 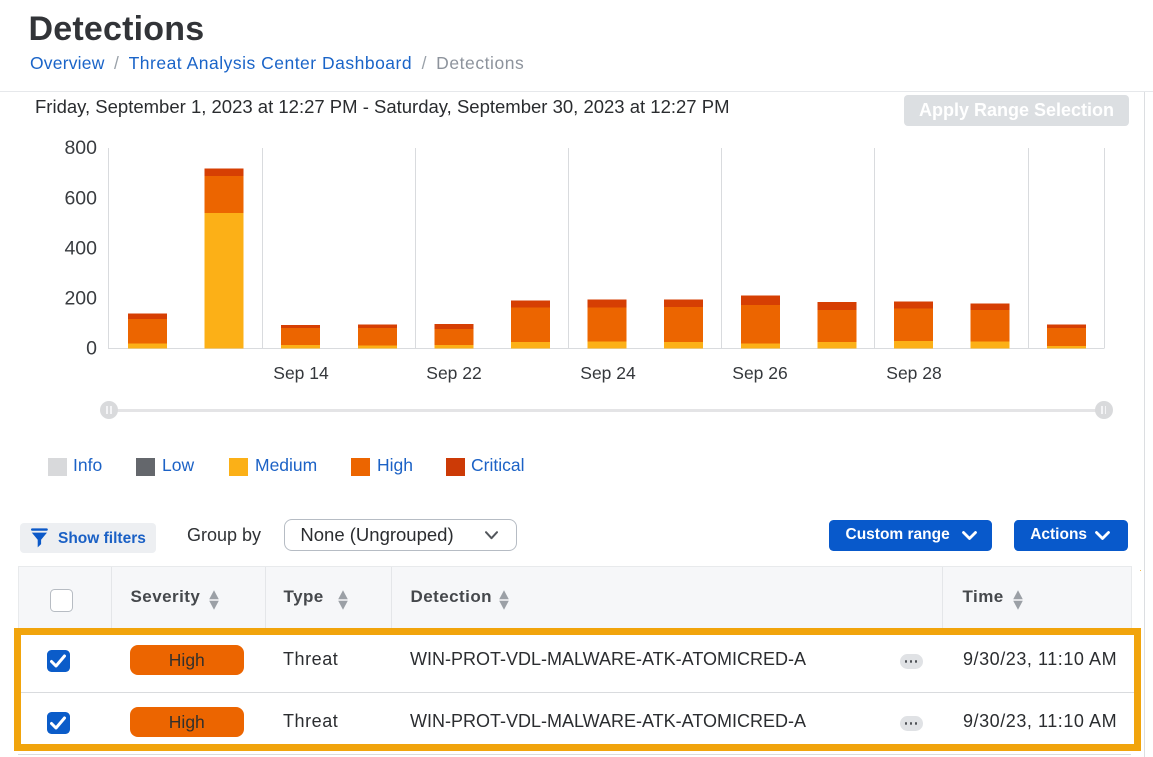 What do you see at coordinates (80, 148) in the screenshot?
I see `svg-text: 800` at bounding box center [80, 148].